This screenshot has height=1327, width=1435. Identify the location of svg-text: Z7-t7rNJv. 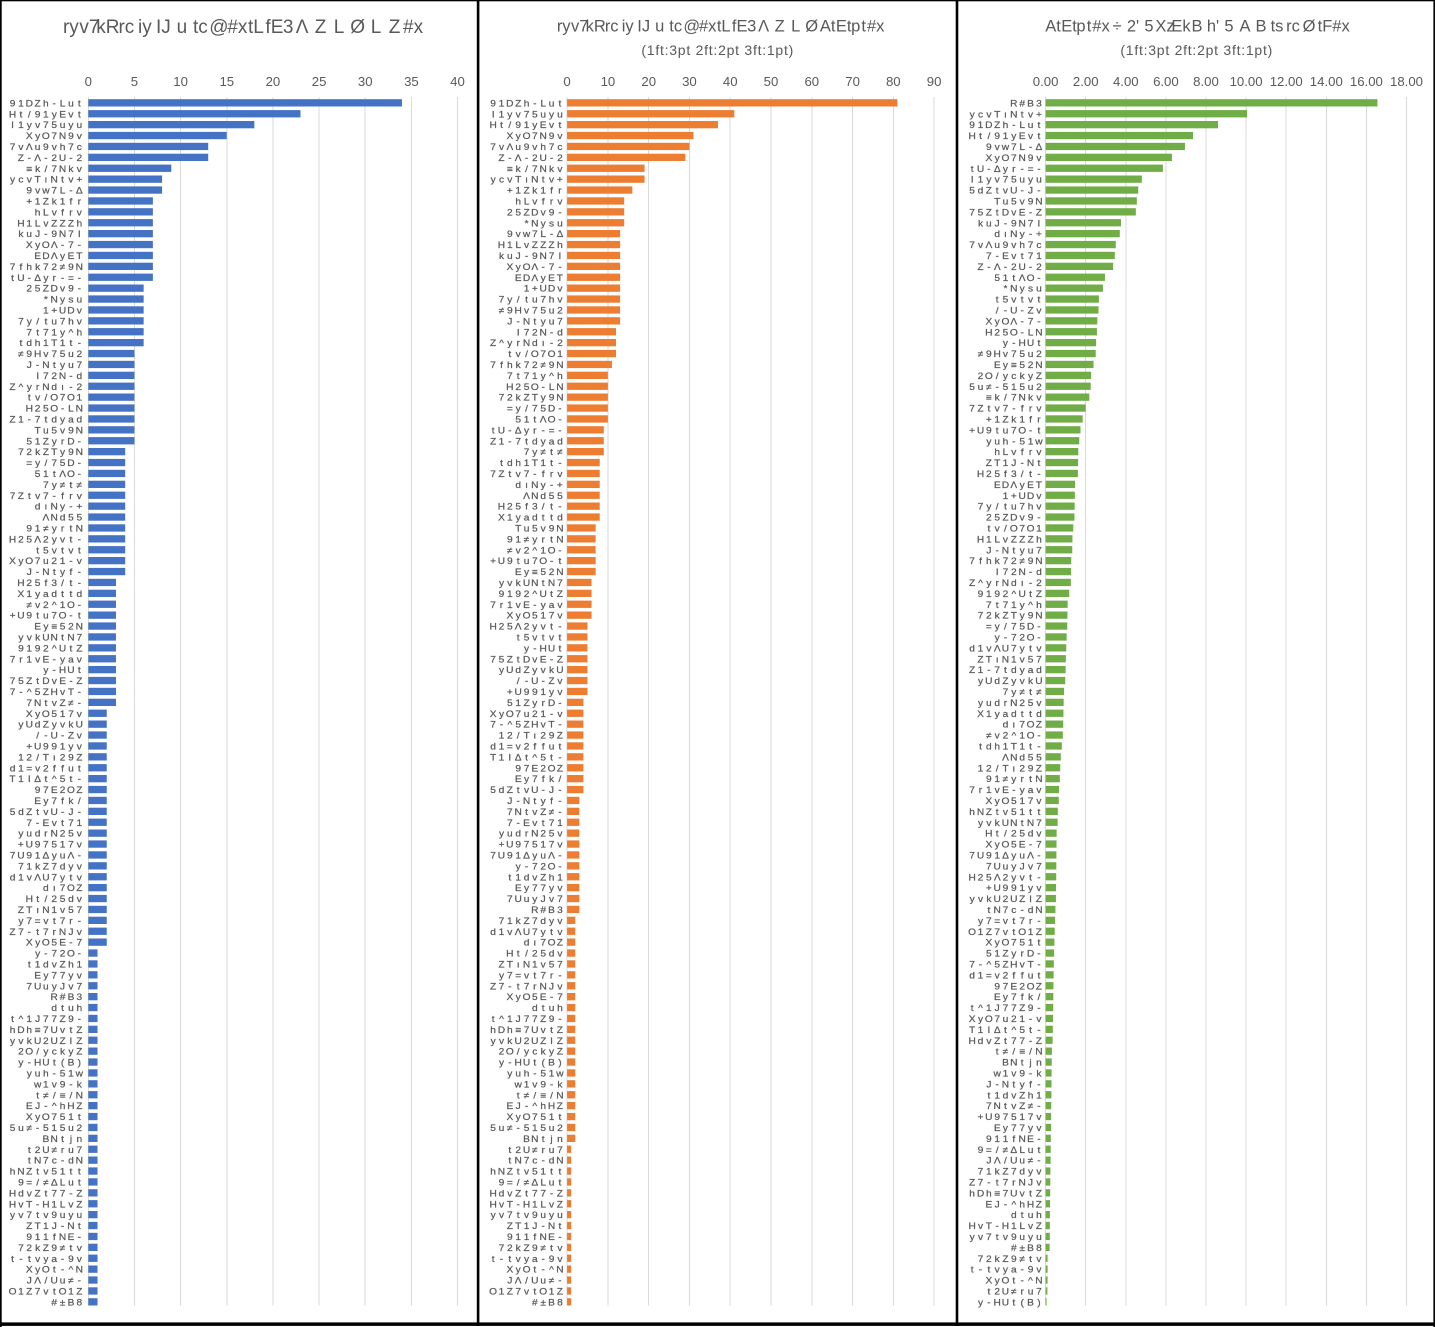
(1005, 1183).